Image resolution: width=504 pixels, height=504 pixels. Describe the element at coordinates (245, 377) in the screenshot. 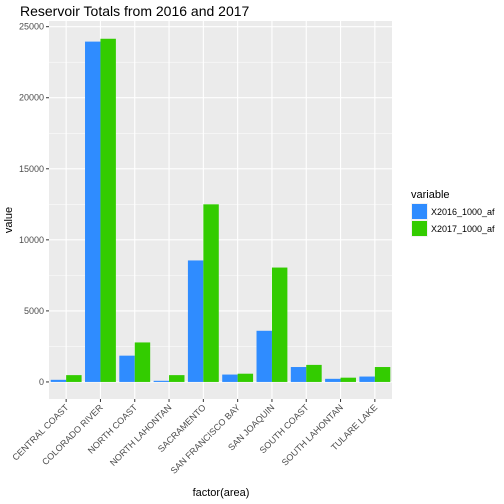

I see `bar-X2017_1000_af-san-francisco-bay` at that location.